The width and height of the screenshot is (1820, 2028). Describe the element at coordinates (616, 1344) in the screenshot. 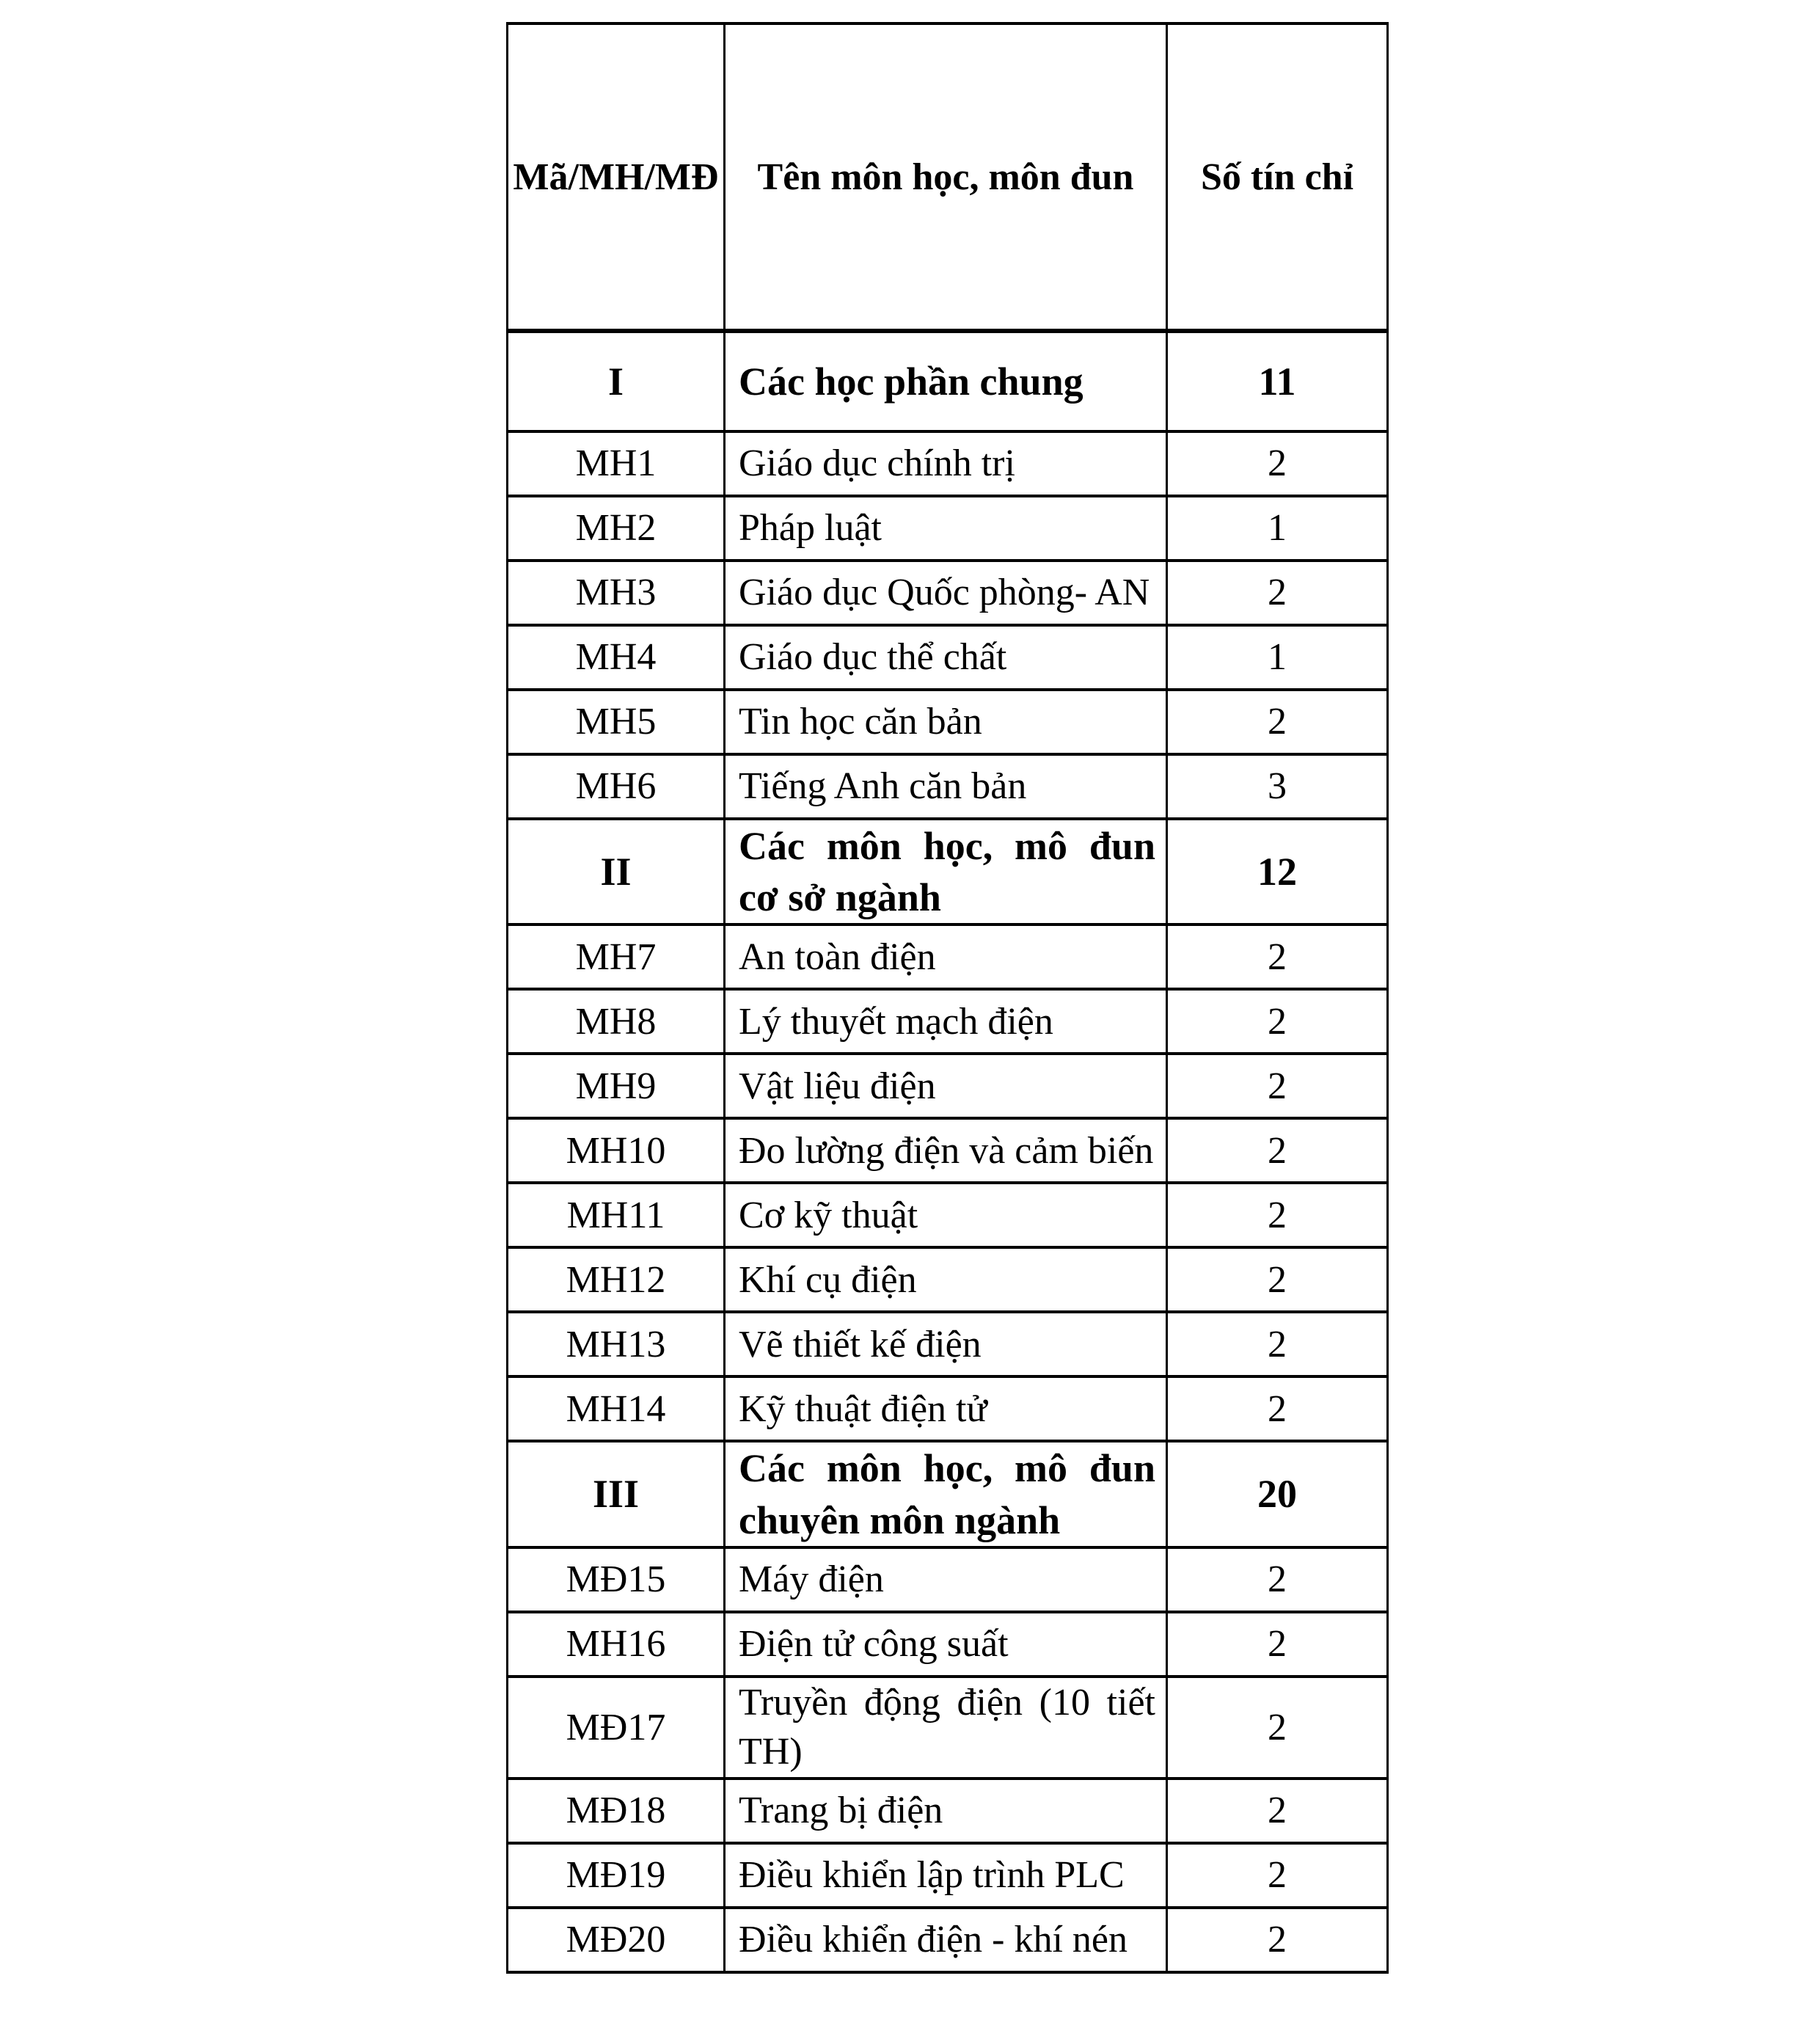

I see `code-cell: MH13` at that location.